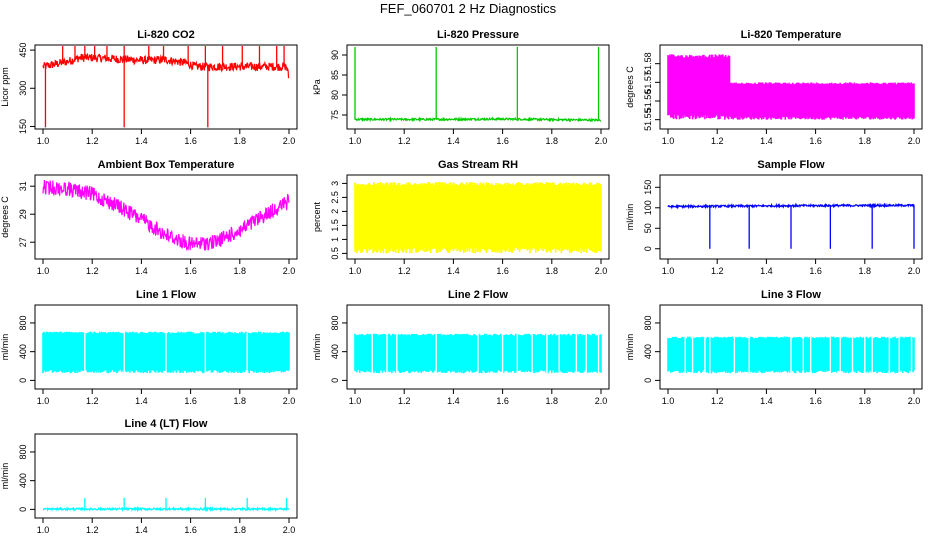 This screenshot has height=540, width=936. I want to click on y-tick-label: 80, so click(335, 95).